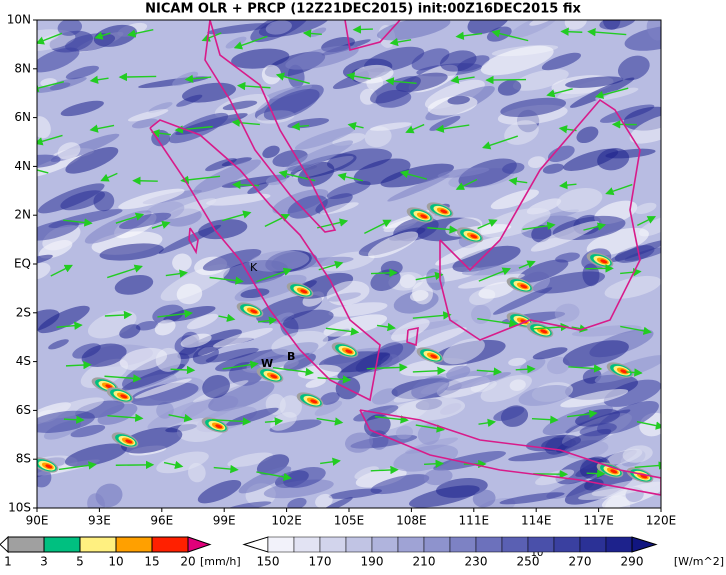 The image size is (726, 575). What do you see at coordinates (115, 562) in the screenshot?
I see `colorbar-label: 10` at bounding box center [115, 562].